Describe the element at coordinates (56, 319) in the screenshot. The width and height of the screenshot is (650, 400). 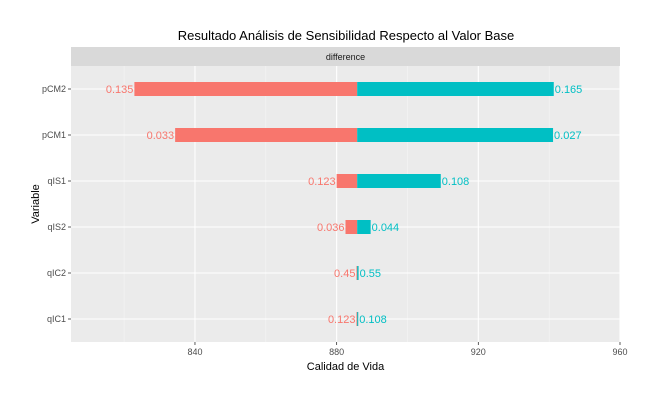
I see `y-tick-label-qIC1: qIC1` at that location.